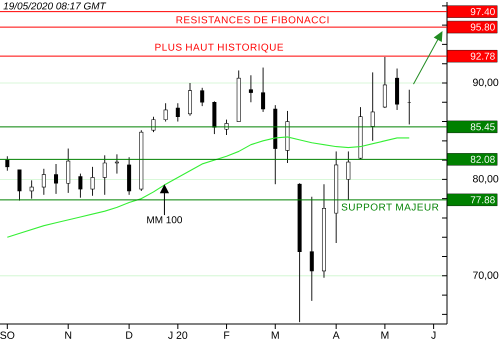 The width and height of the screenshot is (500, 350). Describe the element at coordinates (433, 335) in the screenshot. I see `x-tick-label: J` at that location.